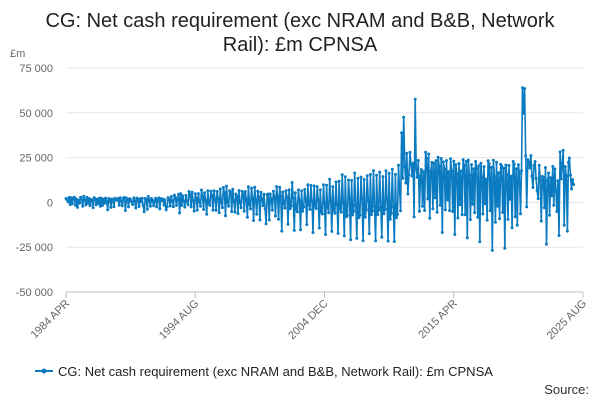 This screenshot has height=400, width=600. I want to click on x-tick-label: 2004 DEC, so click(308, 320).